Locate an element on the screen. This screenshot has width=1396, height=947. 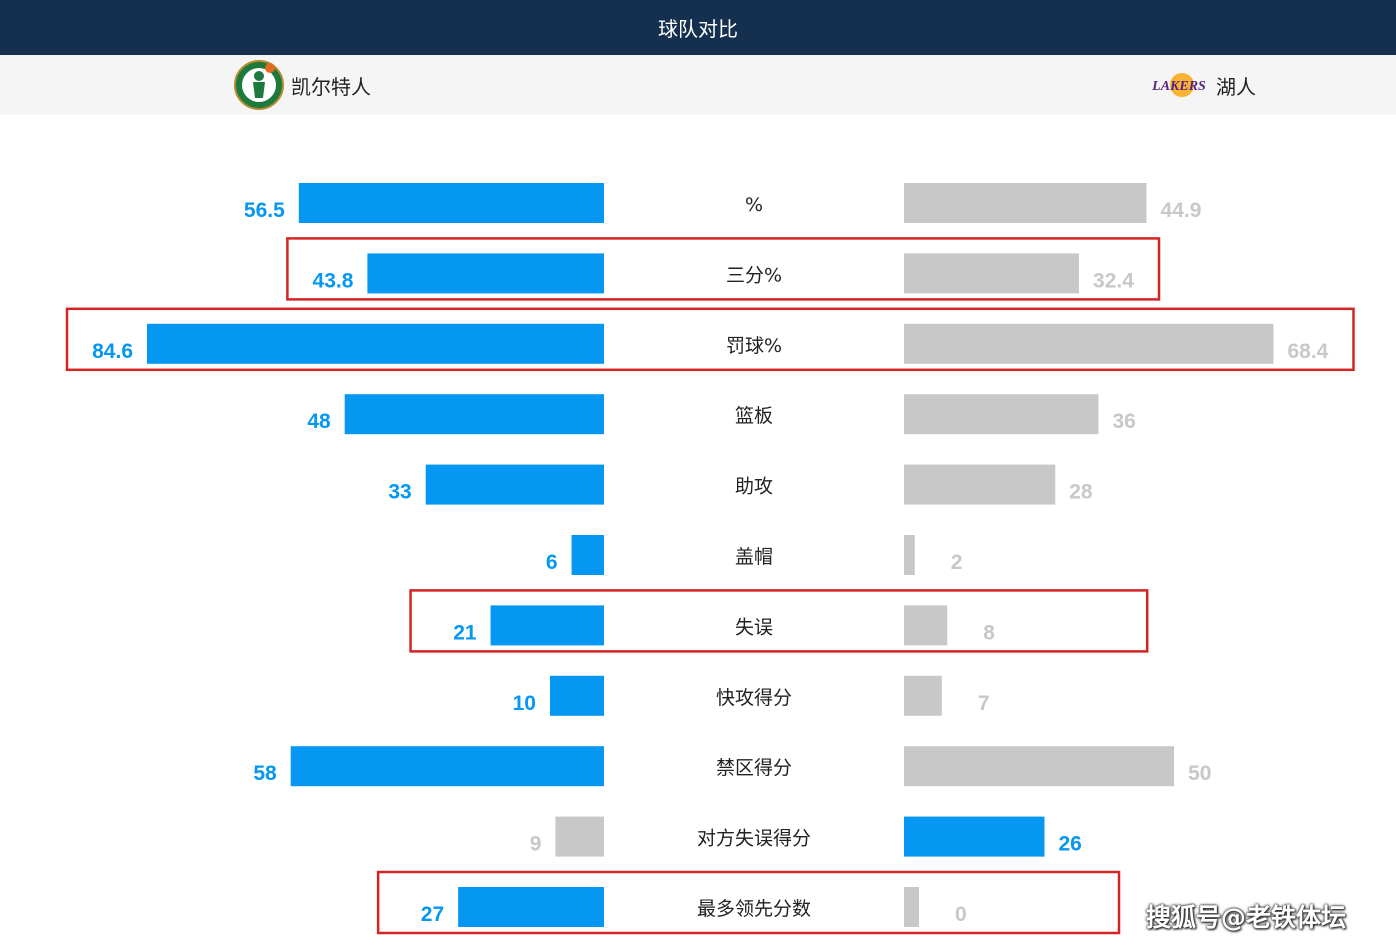
category-label: 对方失误得分 is located at coordinates (754, 839).